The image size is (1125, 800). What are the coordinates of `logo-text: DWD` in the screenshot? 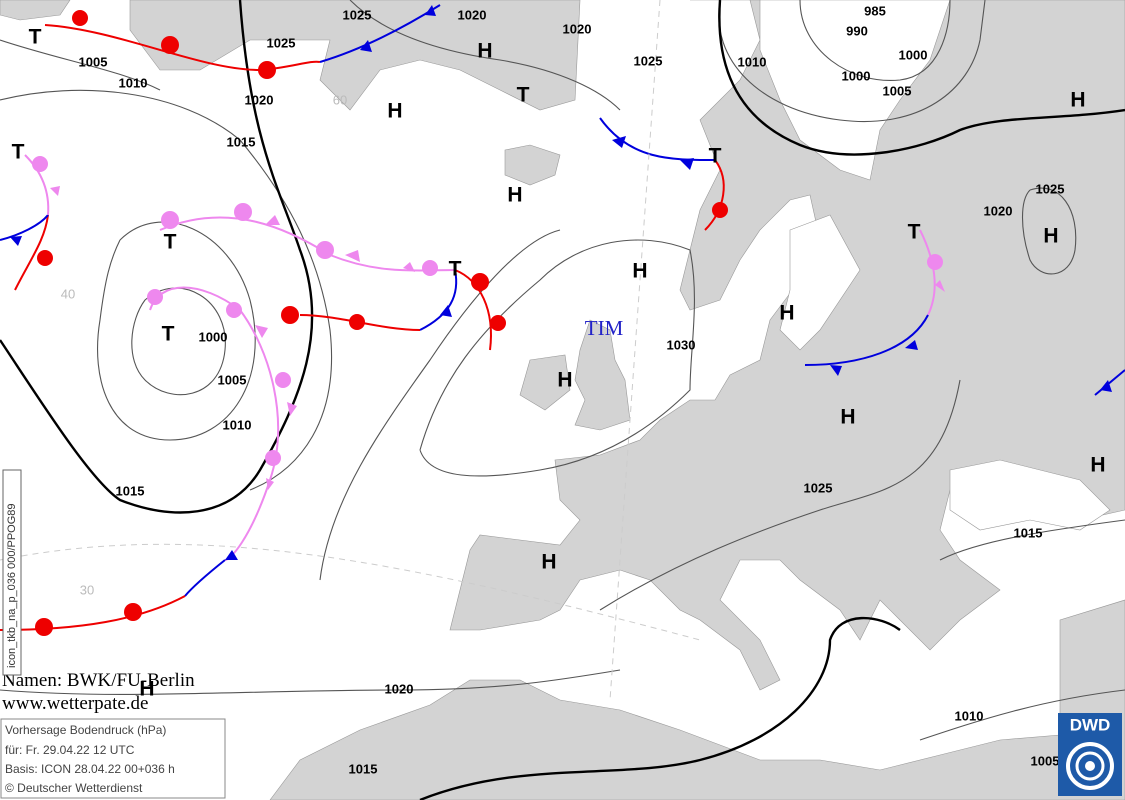 It's located at (1090, 724).